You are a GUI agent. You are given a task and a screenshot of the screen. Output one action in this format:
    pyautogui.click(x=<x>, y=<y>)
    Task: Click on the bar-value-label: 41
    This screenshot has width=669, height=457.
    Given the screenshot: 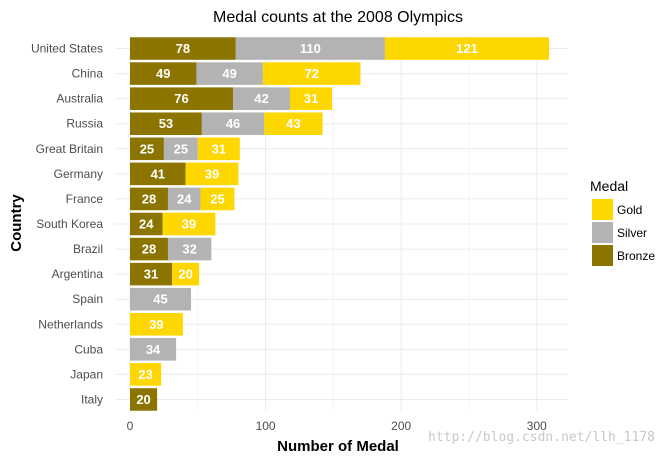 What is the action you would take?
    pyautogui.click(x=158, y=173)
    